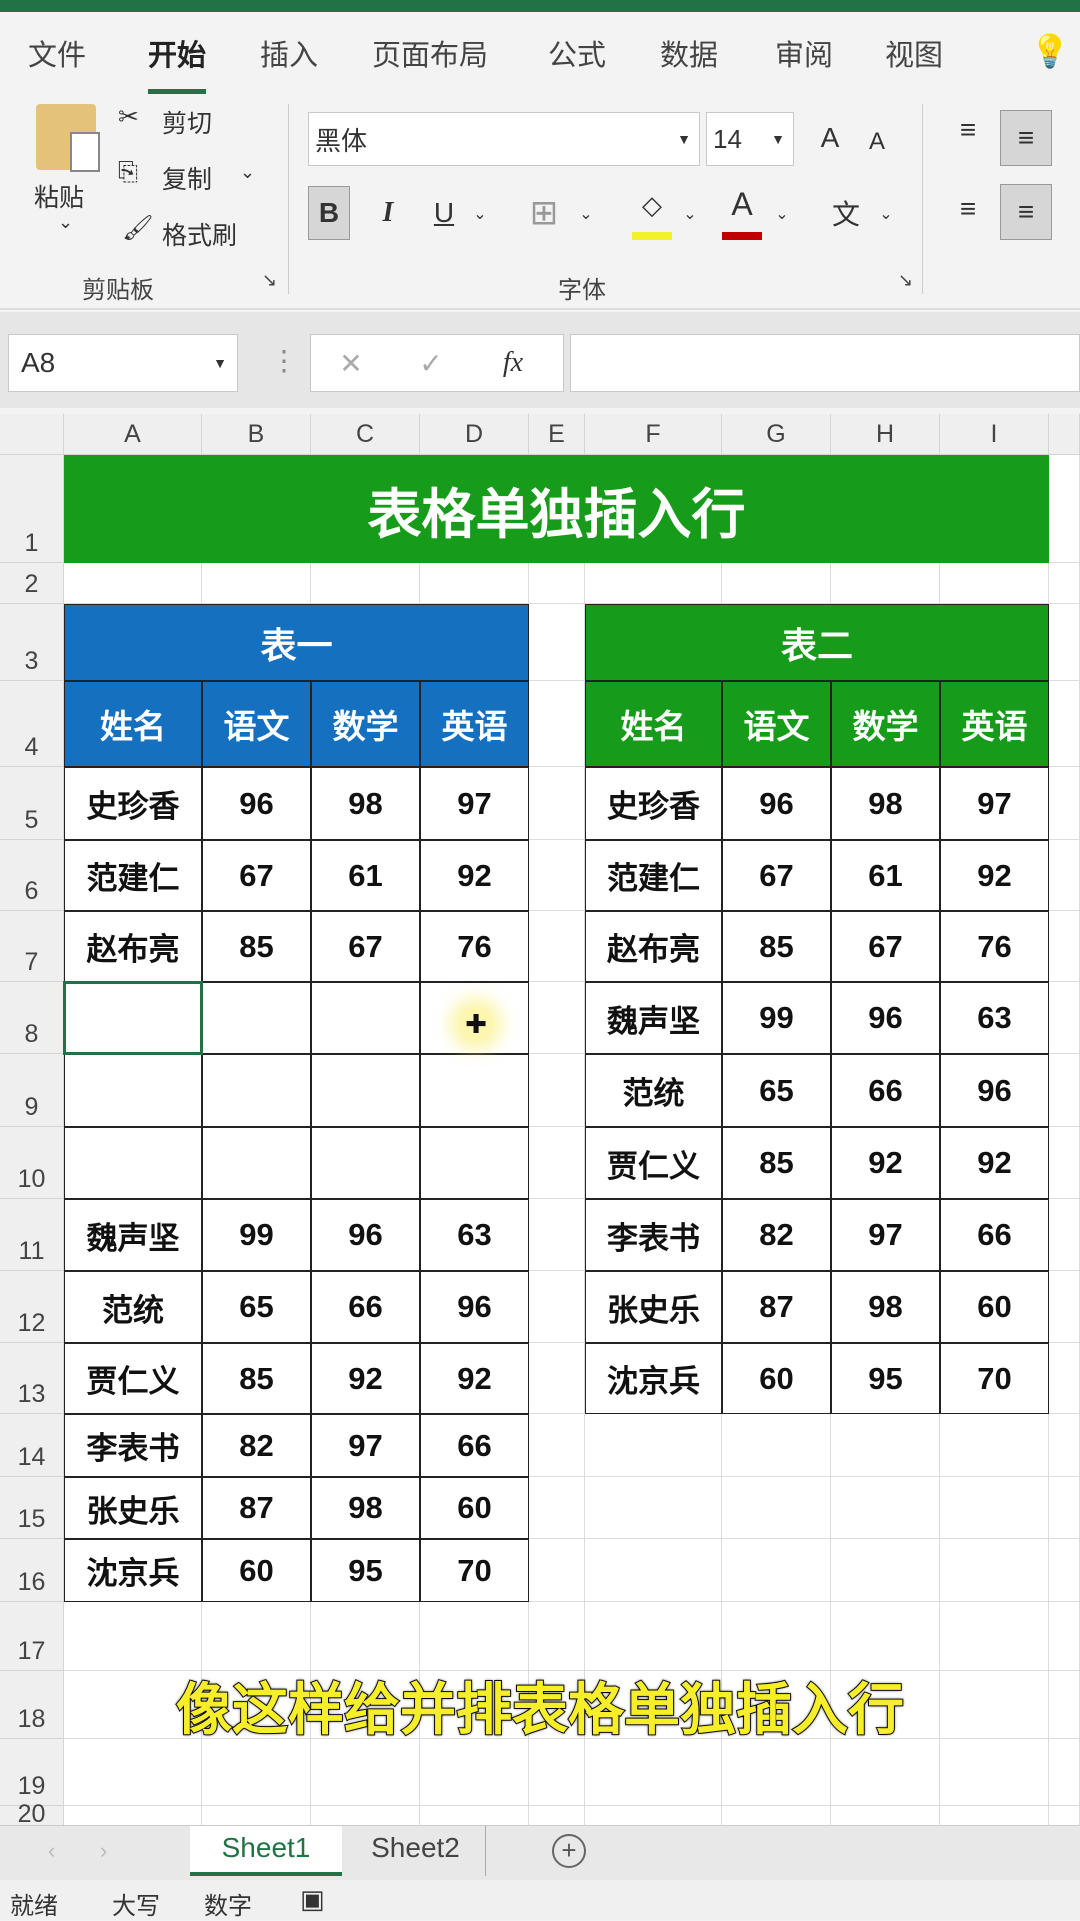 This screenshot has height=1921, width=1080. I want to click on row-header-11: 11, so click(32, 1235).